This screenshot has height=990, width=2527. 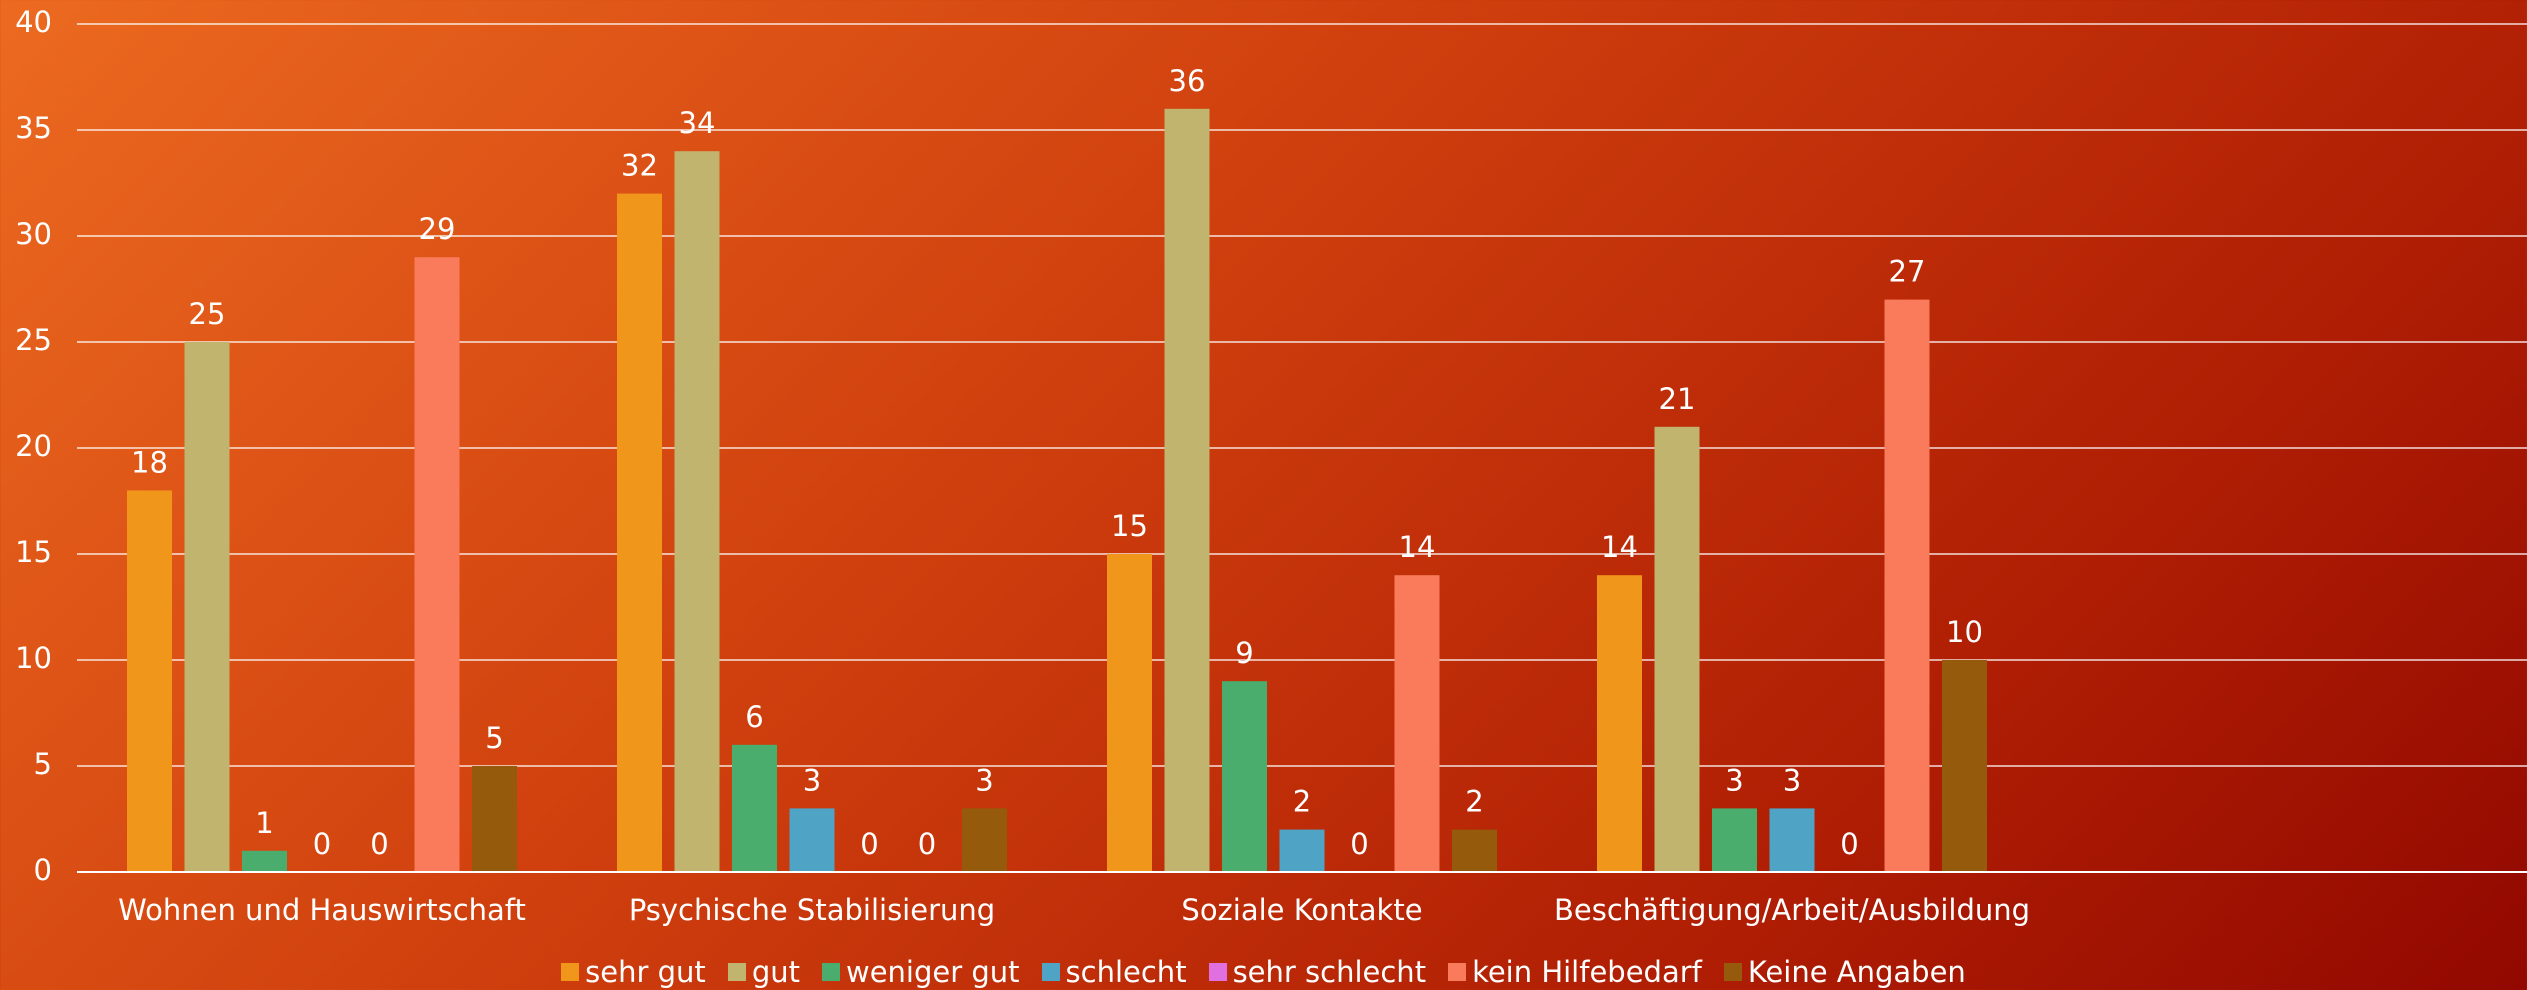 I want to click on legend-item: sehr schlecht, so click(x=1317, y=972).